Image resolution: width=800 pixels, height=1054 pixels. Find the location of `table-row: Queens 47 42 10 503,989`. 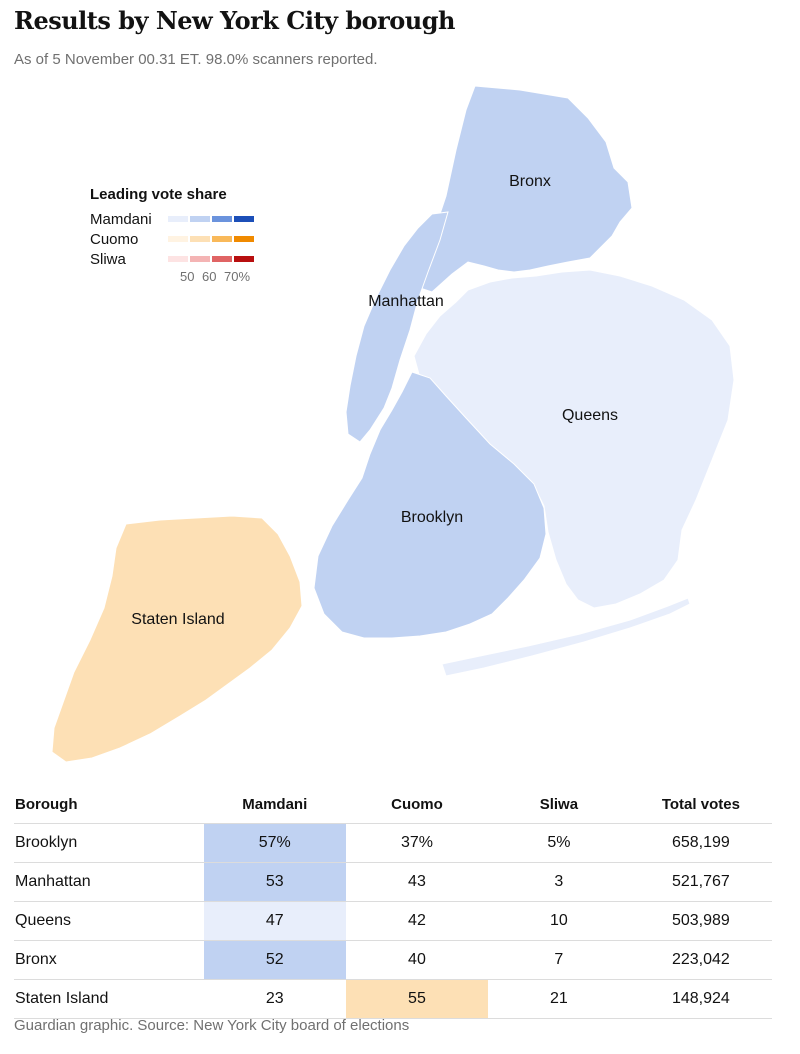

table-row: Queens 47 42 10 503,989 is located at coordinates (393, 921).